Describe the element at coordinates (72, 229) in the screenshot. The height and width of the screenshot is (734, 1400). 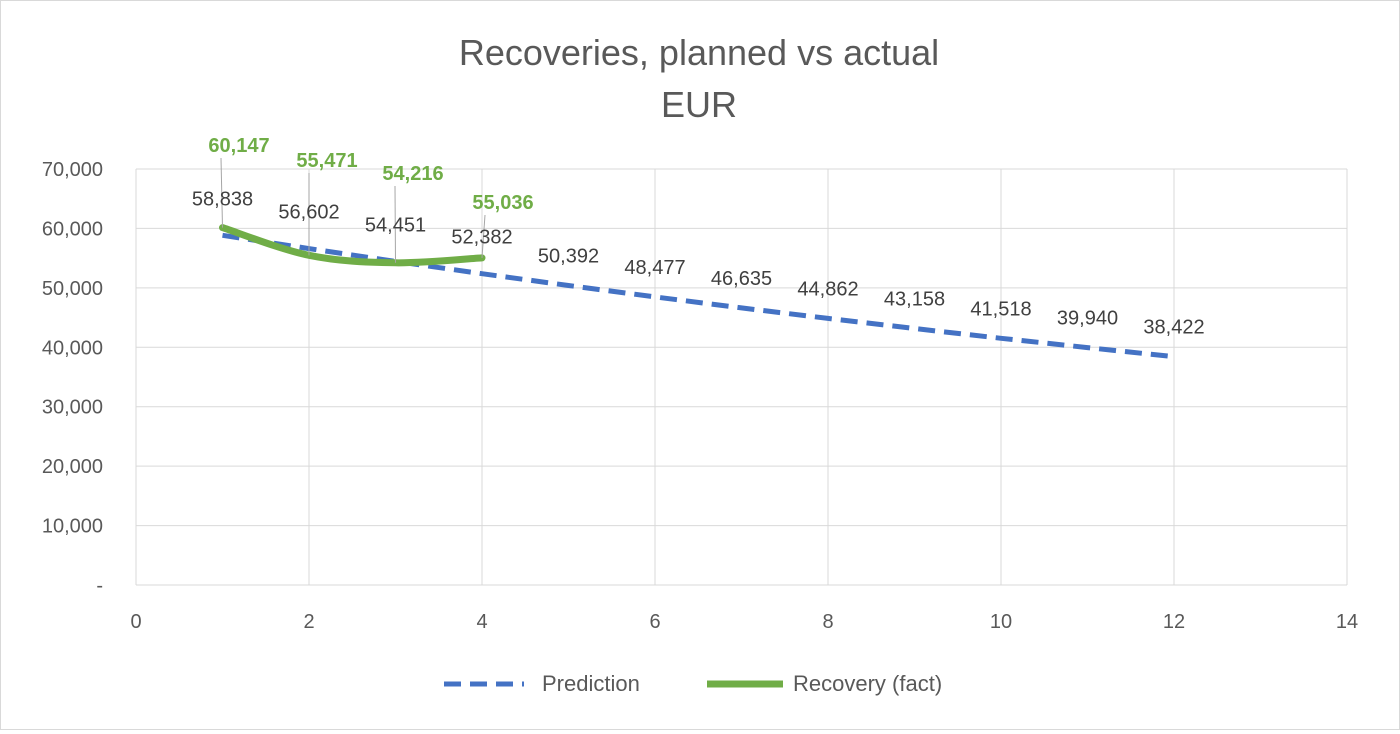
I see `y-tick-label: 60,000` at that location.